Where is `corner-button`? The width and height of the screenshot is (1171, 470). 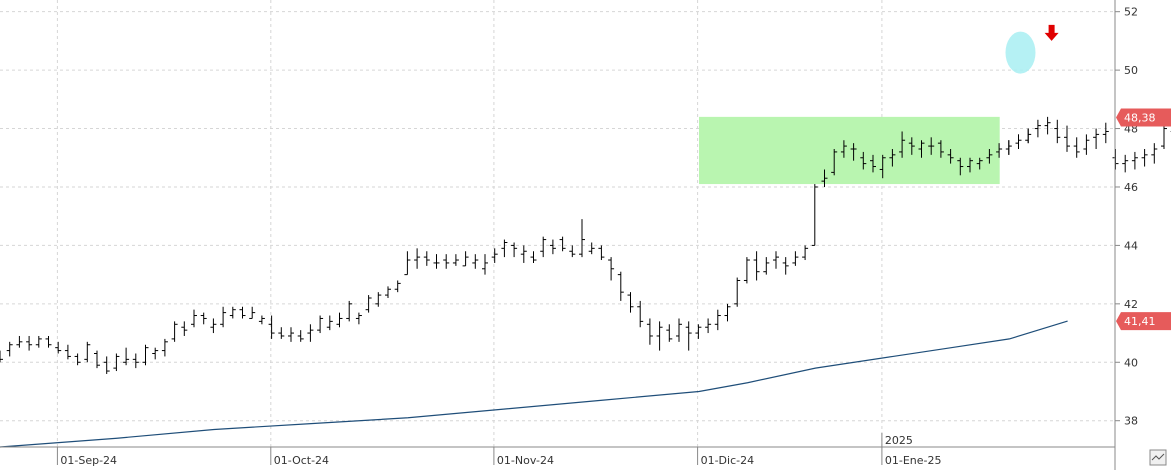 corner-button is located at coordinates (1158, 457).